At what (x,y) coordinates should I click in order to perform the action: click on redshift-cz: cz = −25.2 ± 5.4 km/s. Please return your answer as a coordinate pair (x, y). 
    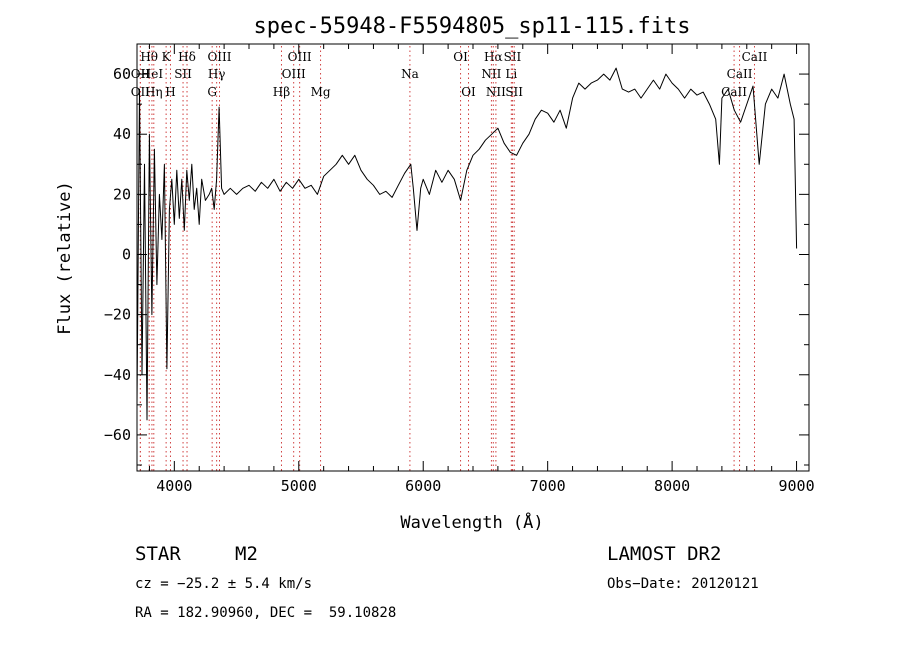
    Looking at the image, I should click on (224, 584).